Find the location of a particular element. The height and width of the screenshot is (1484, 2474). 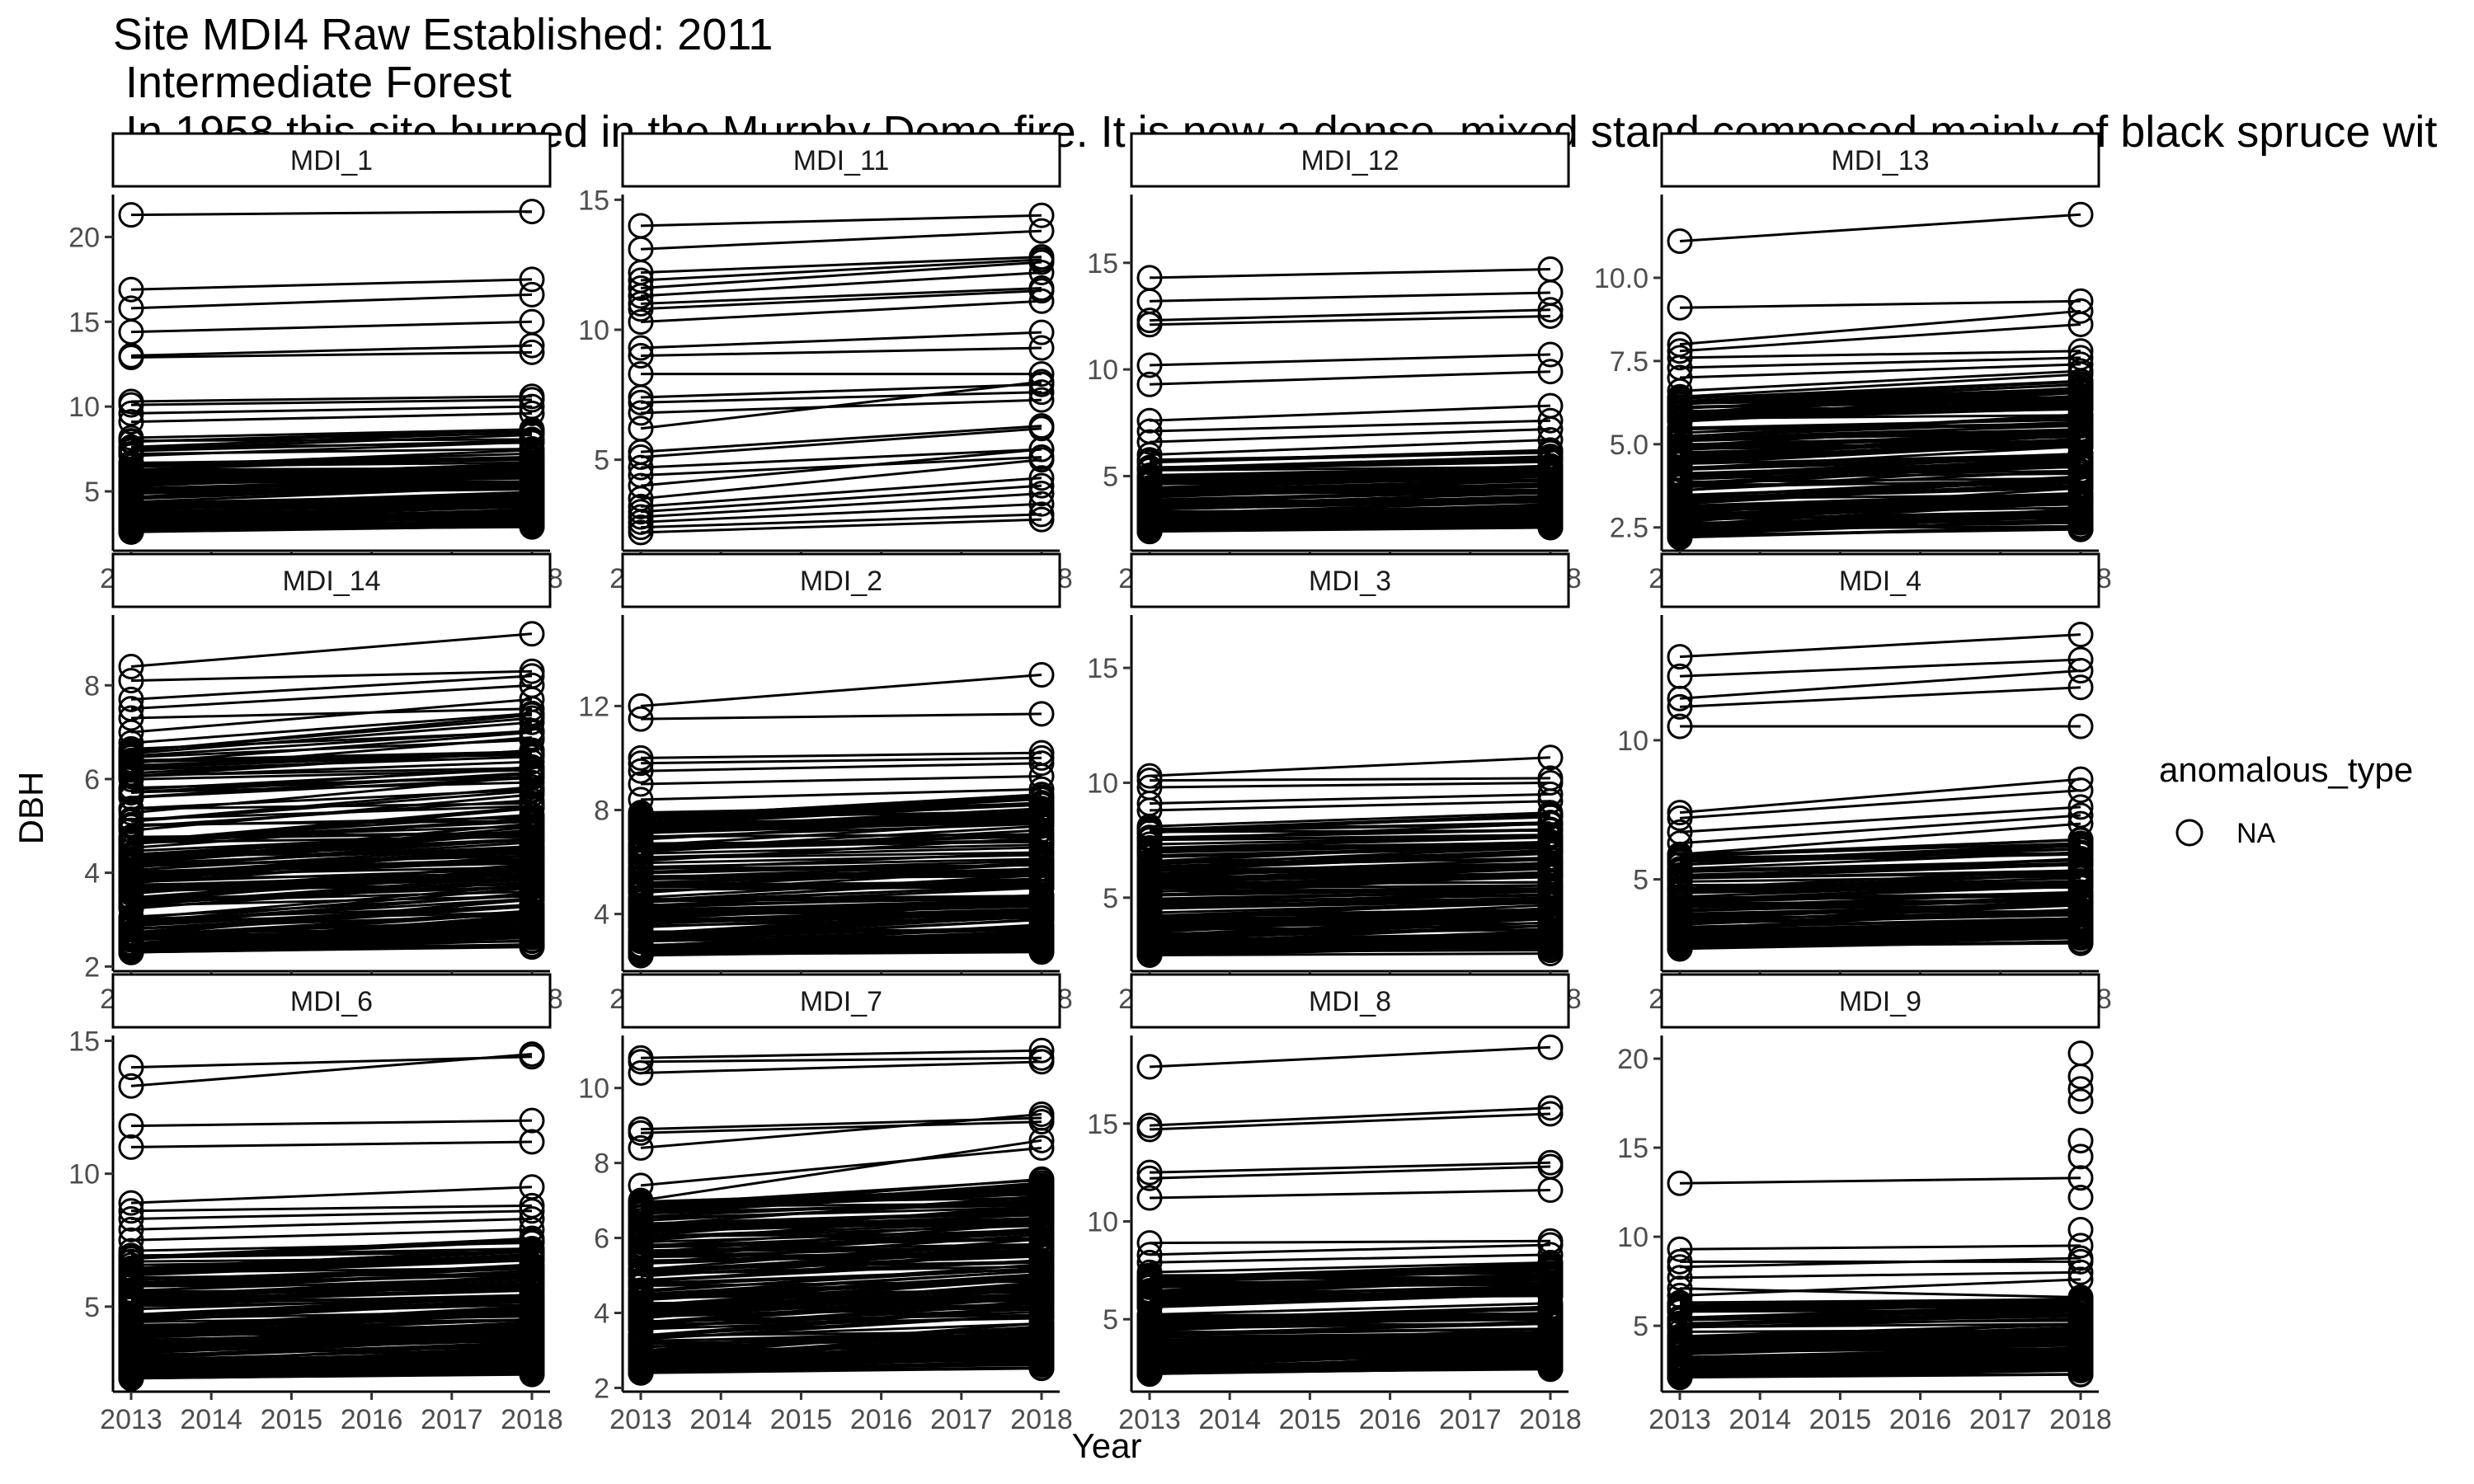

panel-strip-label: MDI_6 is located at coordinates (331, 1001).